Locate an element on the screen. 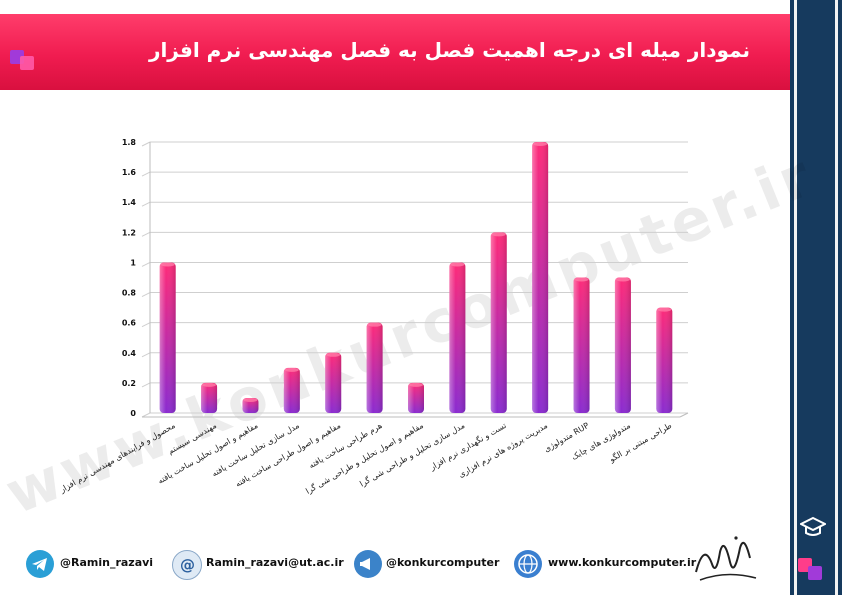  email-icon: @ is located at coordinates (187, 565).